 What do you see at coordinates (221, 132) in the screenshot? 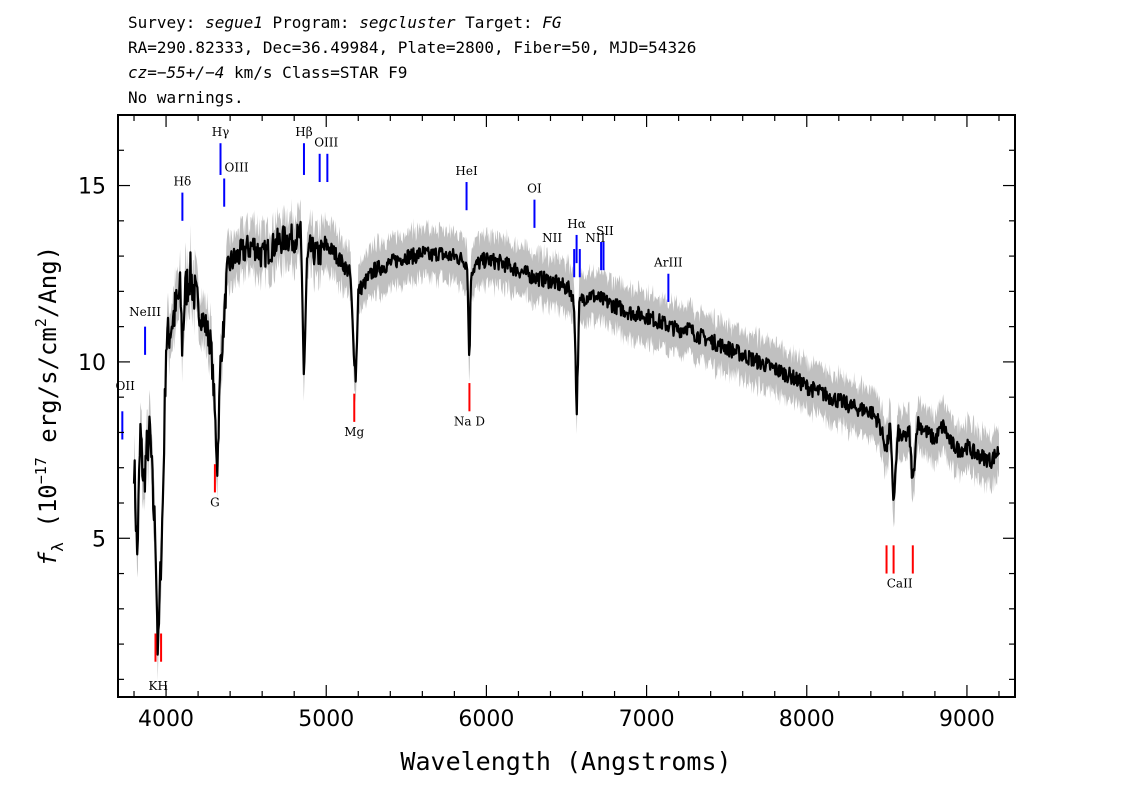
I see `line-label: Hγ` at bounding box center [221, 132].